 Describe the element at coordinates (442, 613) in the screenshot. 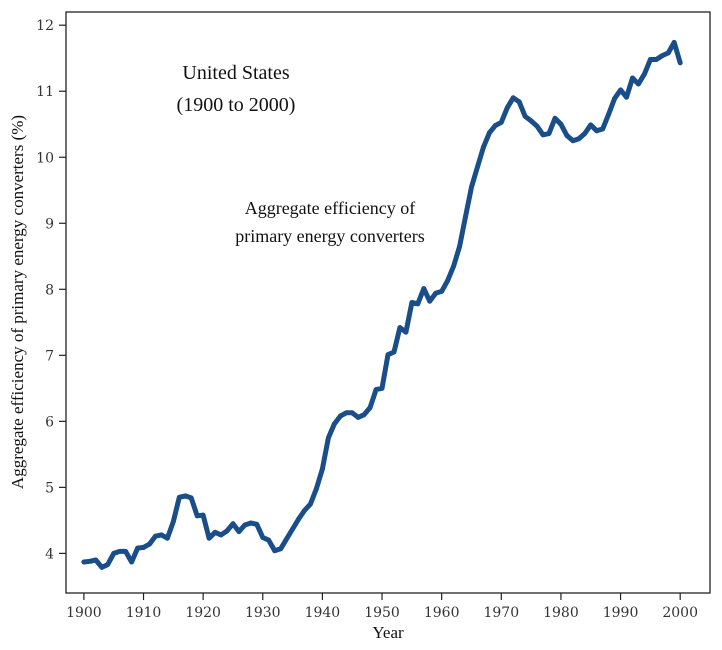

I see `x-tick-label: 1960` at that location.